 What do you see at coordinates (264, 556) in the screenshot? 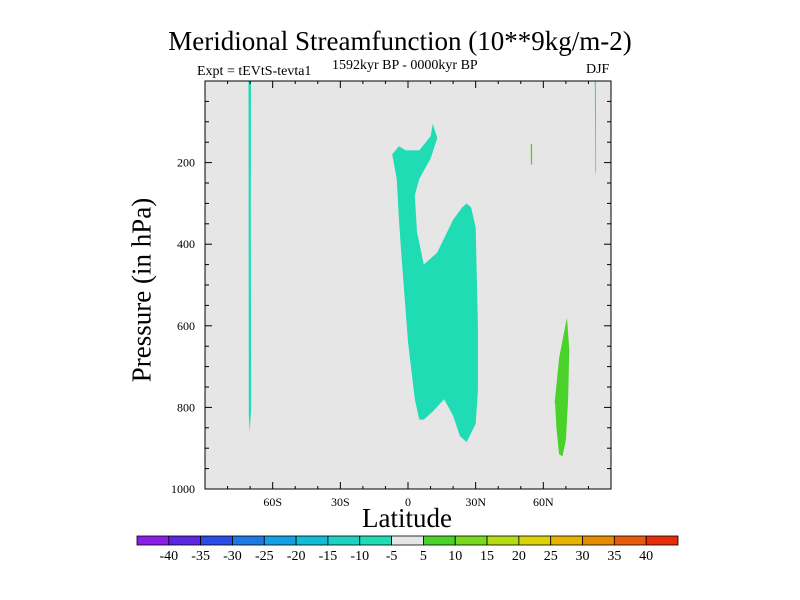
I see `colorbar-label: -25` at bounding box center [264, 556].